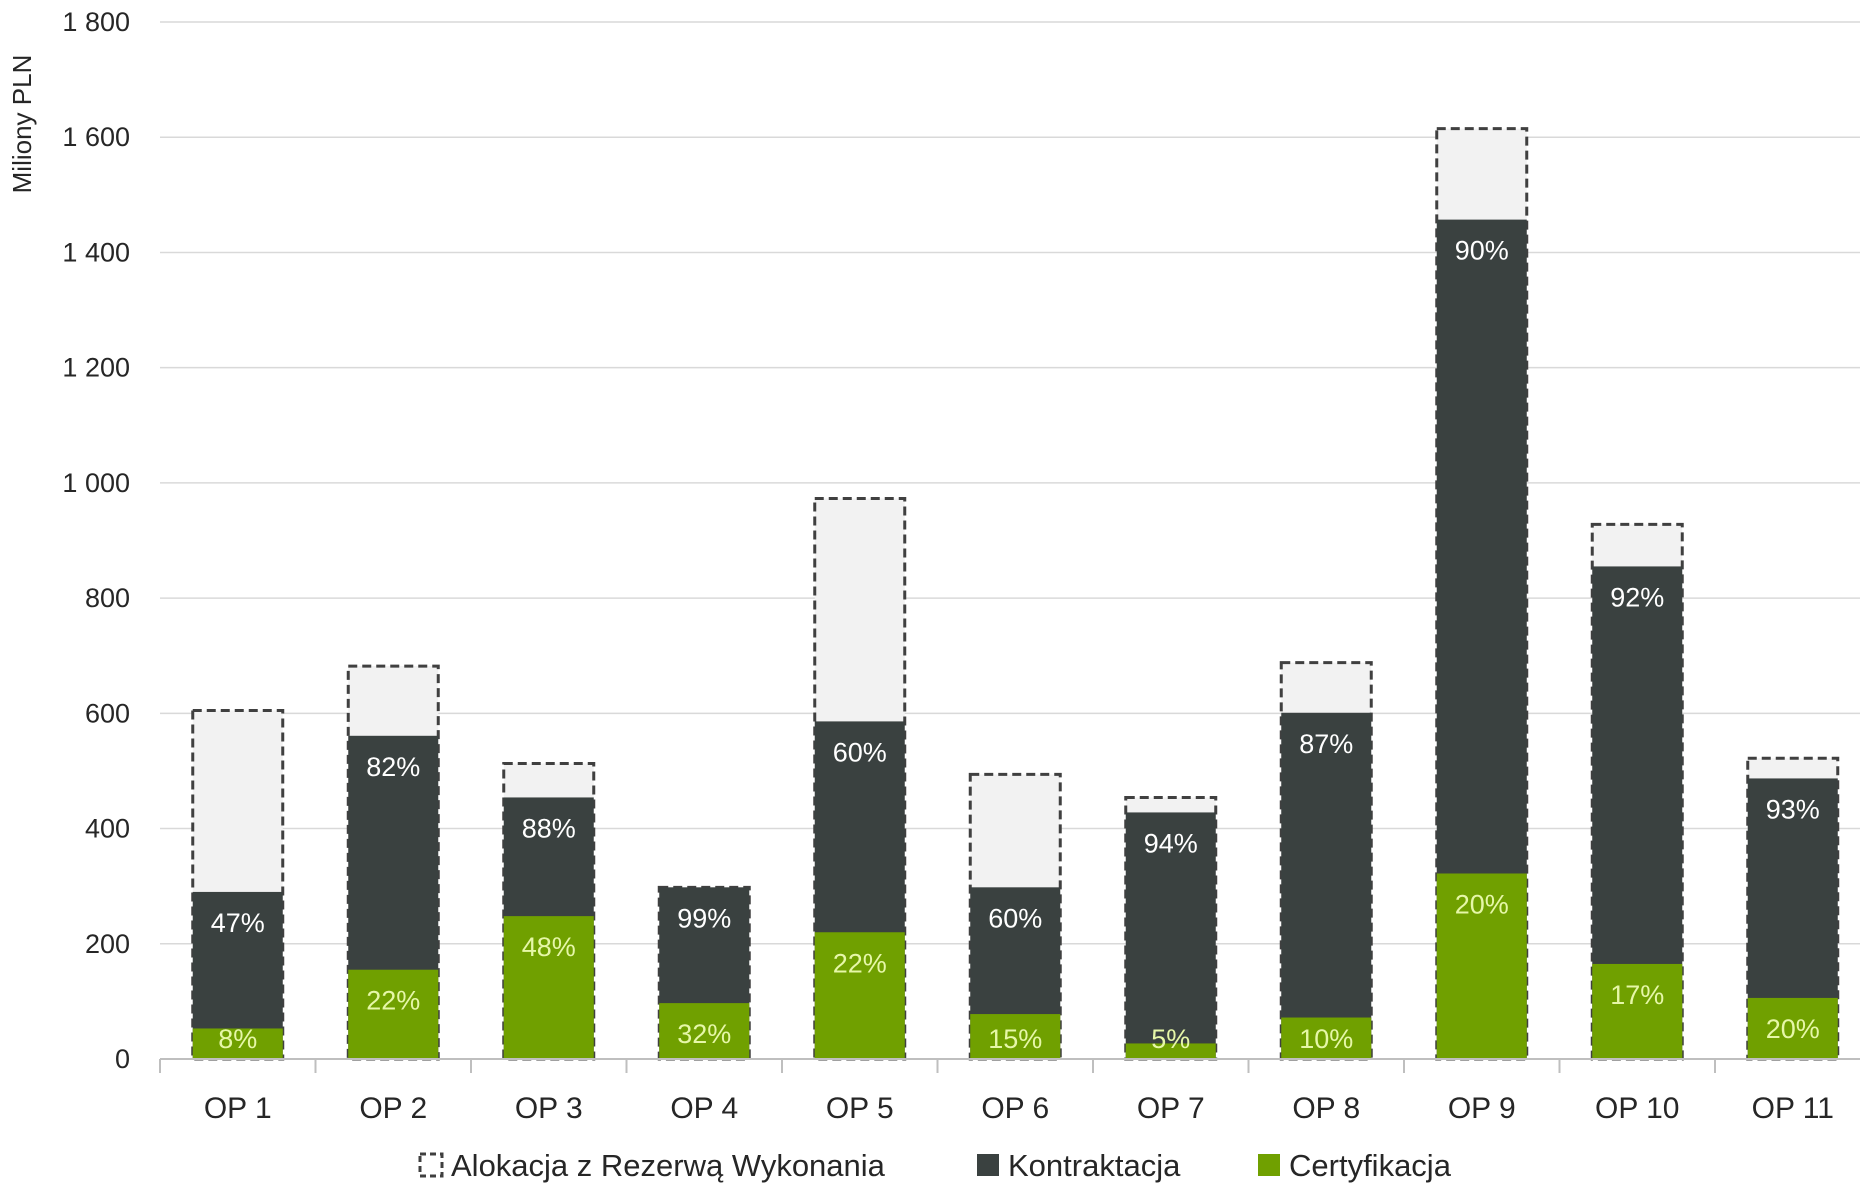 This screenshot has width=1860, height=1193. What do you see at coordinates (122, 1059) in the screenshot?
I see `y-tick-label: 0` at bounding box center [122, 1059].